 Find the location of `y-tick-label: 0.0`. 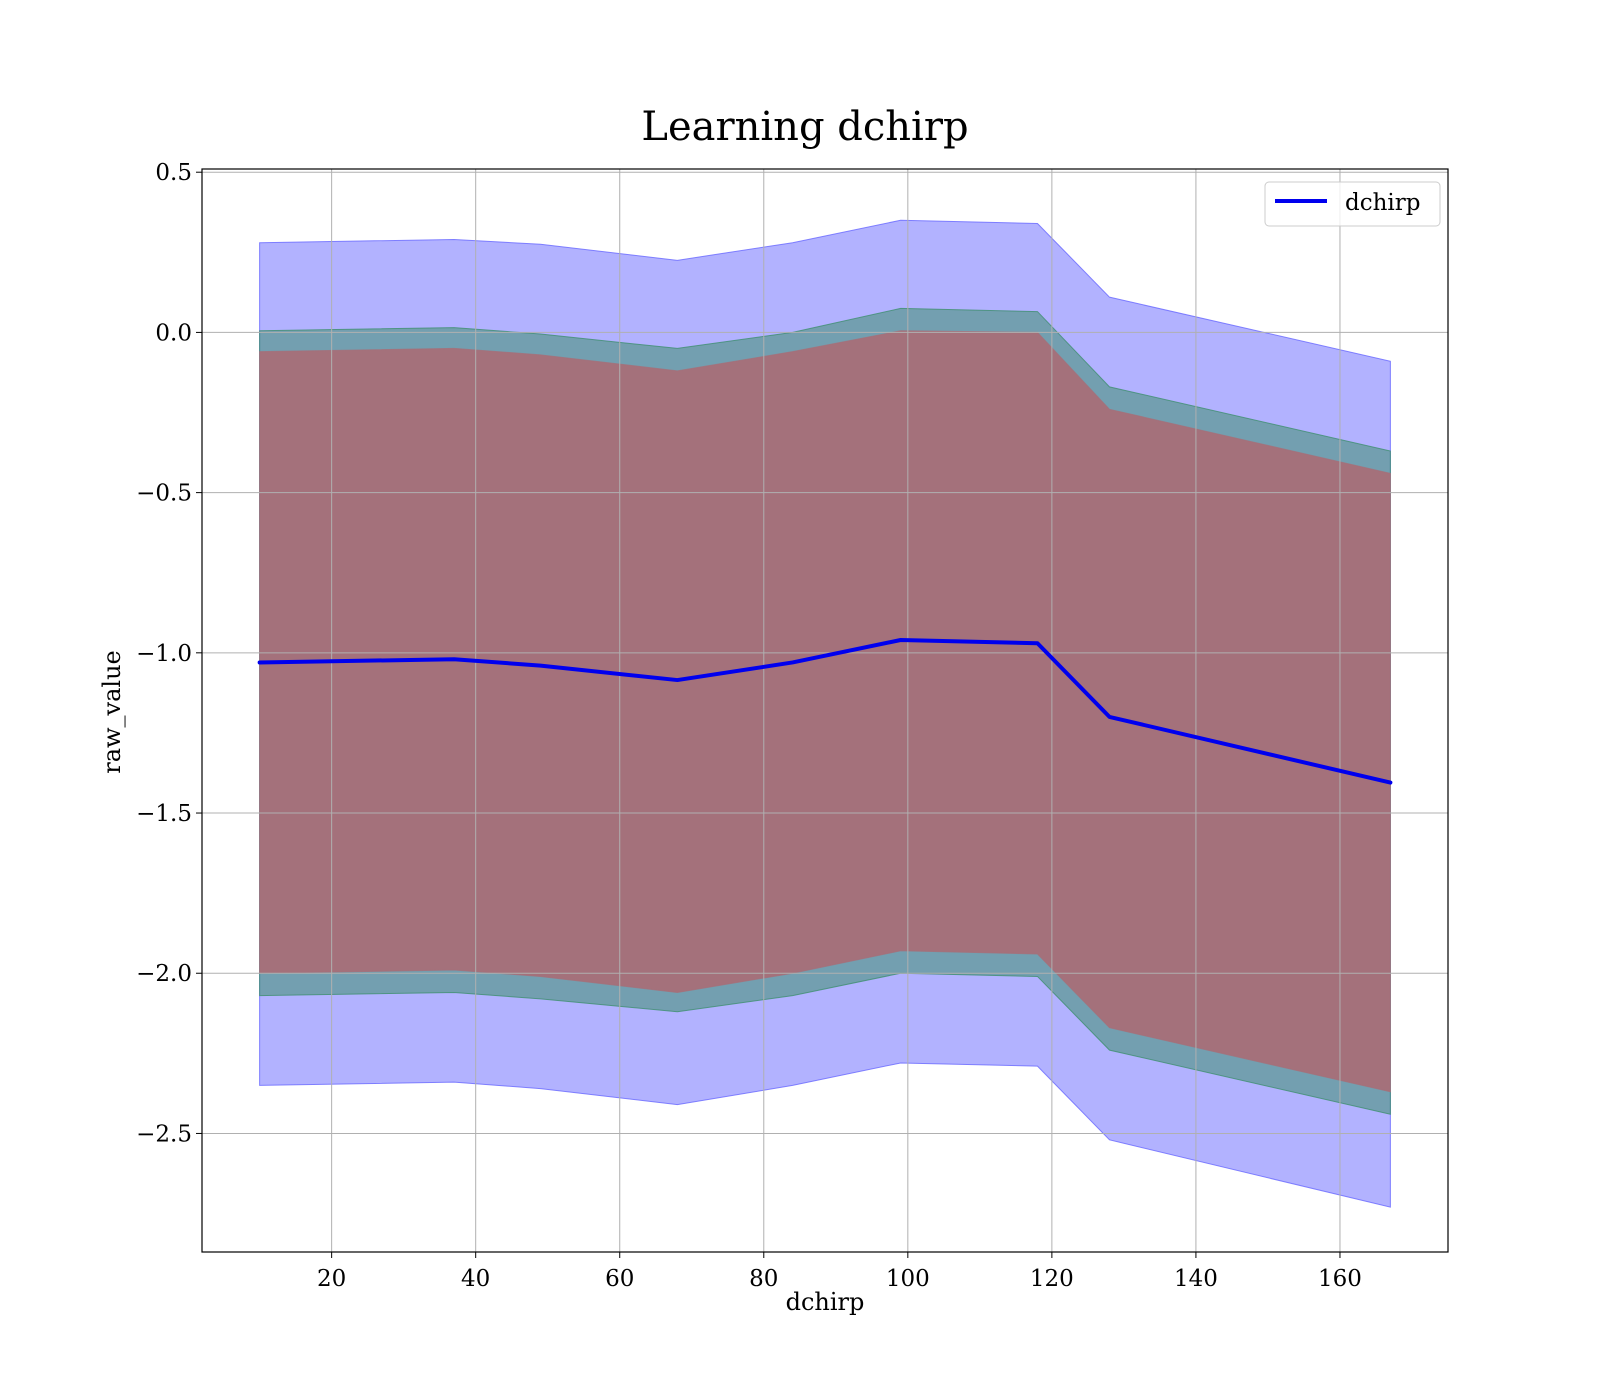

y-tick-label: 0.0 is located at coordinates (173, 333).